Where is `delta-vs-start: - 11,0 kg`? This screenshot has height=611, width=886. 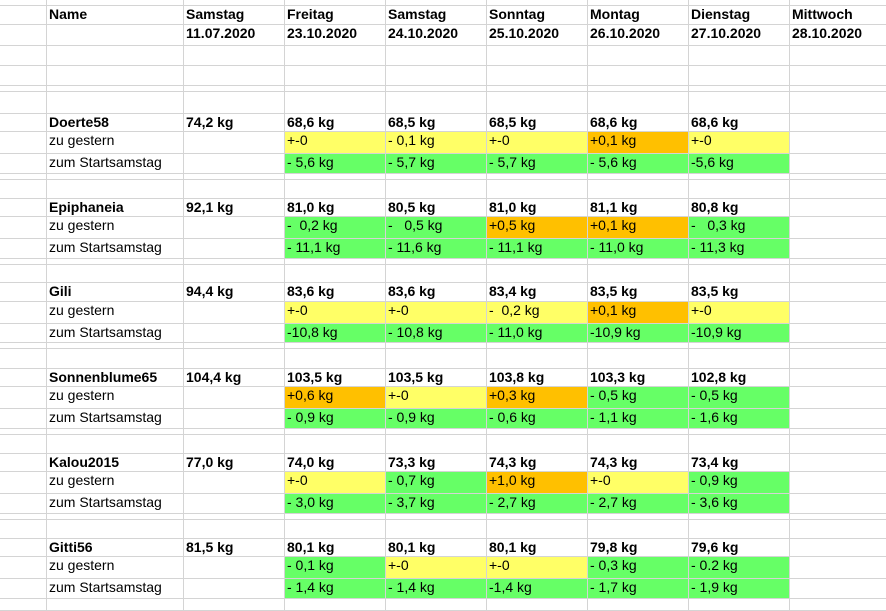
delta-vs-start: - 11,0 kg is located at coordinates (617, 247).